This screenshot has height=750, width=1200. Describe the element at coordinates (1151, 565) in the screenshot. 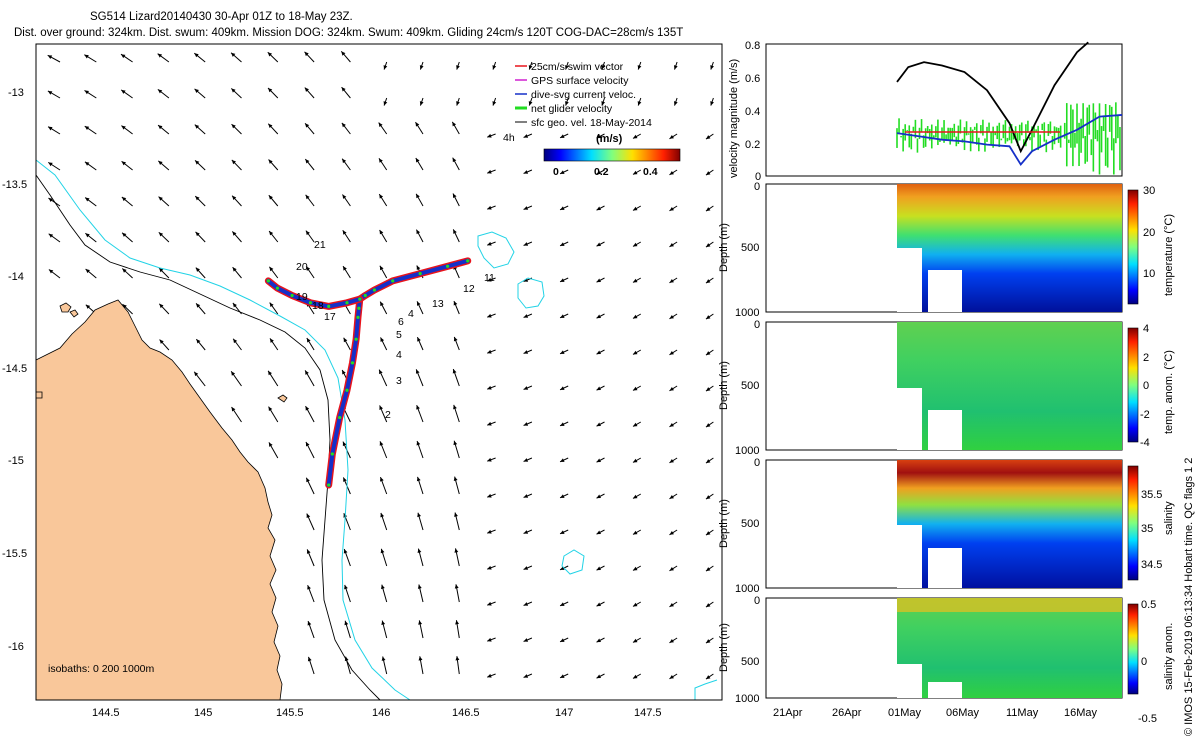

I see `sal-ctick: 34.5` at that location.